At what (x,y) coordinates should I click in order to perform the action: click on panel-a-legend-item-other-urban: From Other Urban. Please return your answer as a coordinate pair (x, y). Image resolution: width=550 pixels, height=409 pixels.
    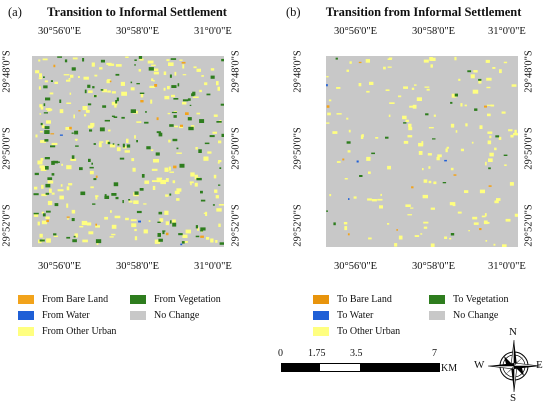
    Looking at the image, I should click on (67, 331).